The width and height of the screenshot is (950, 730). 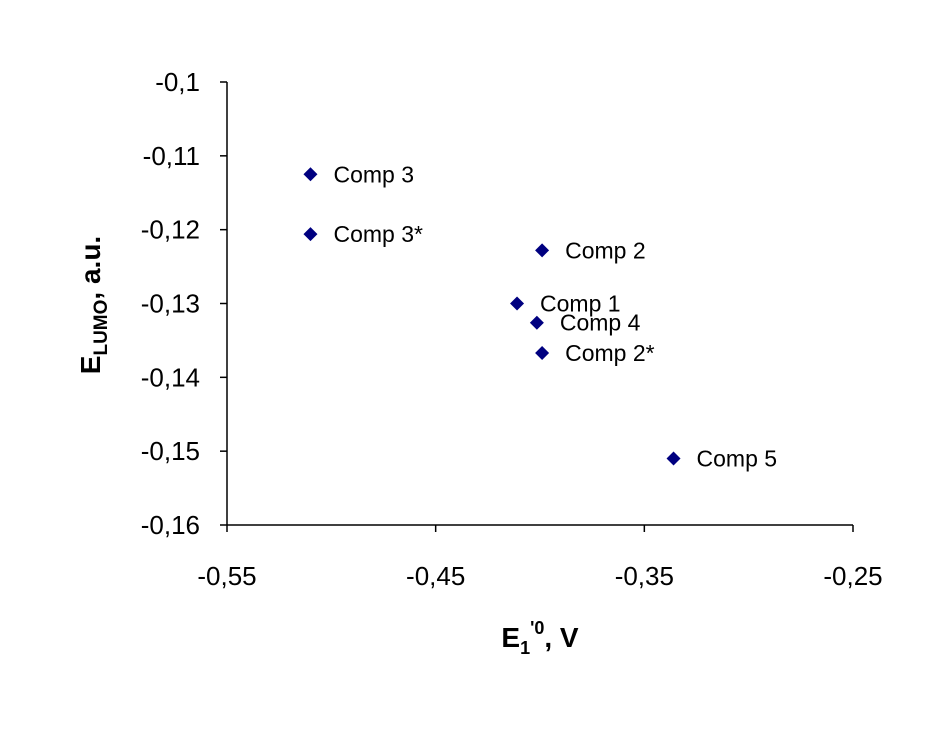 What do you see at coordinates (540, 638) in the screenshot?
I see `x-axis-title: E1'0, V` at bounding box center [540, 638].